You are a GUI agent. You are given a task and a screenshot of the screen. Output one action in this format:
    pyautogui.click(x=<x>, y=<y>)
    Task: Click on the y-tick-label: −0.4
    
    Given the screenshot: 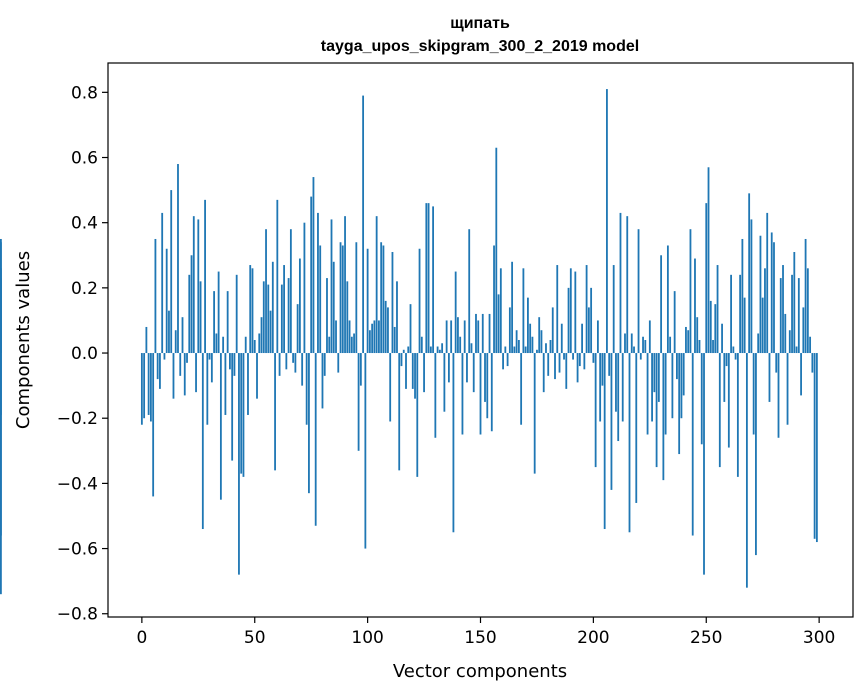 What is the action you would take?
    pyautogui.click(x=77, y=484)
    